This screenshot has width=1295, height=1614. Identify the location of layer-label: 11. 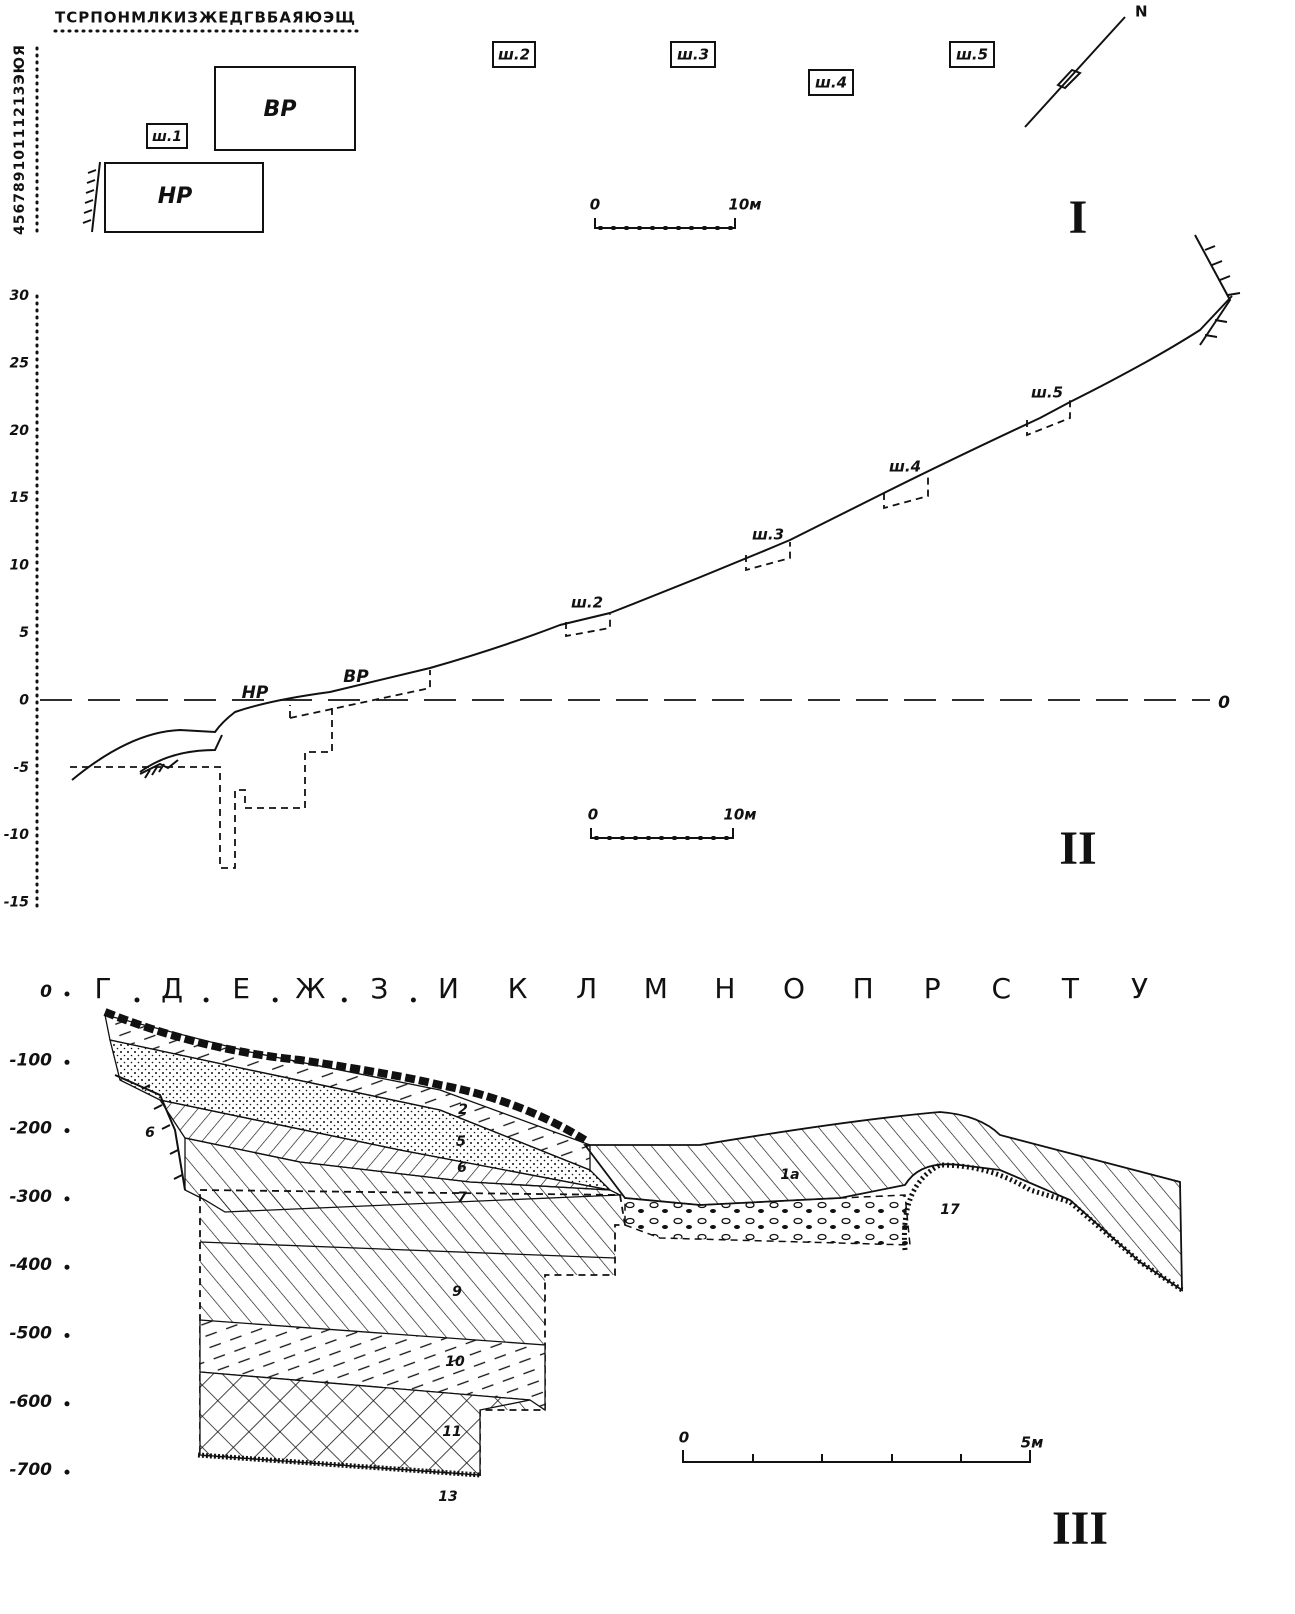
(451, 1432).